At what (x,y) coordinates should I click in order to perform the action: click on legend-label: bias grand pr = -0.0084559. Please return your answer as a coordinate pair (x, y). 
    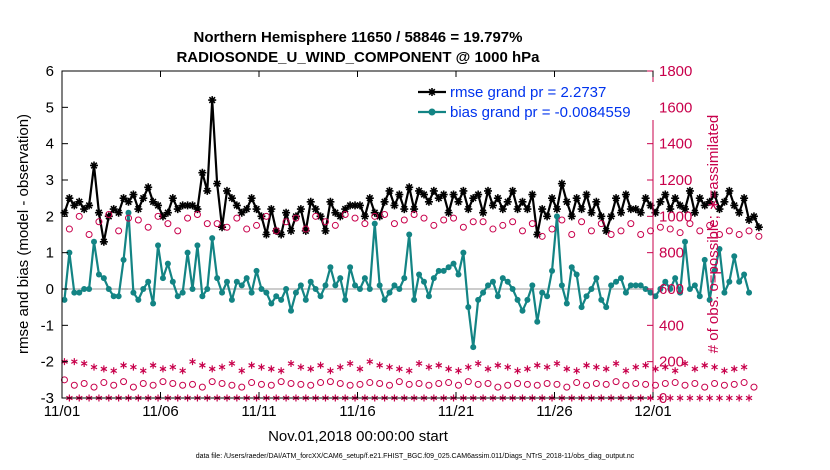
    Looking at the image, I should click on (540, 112).